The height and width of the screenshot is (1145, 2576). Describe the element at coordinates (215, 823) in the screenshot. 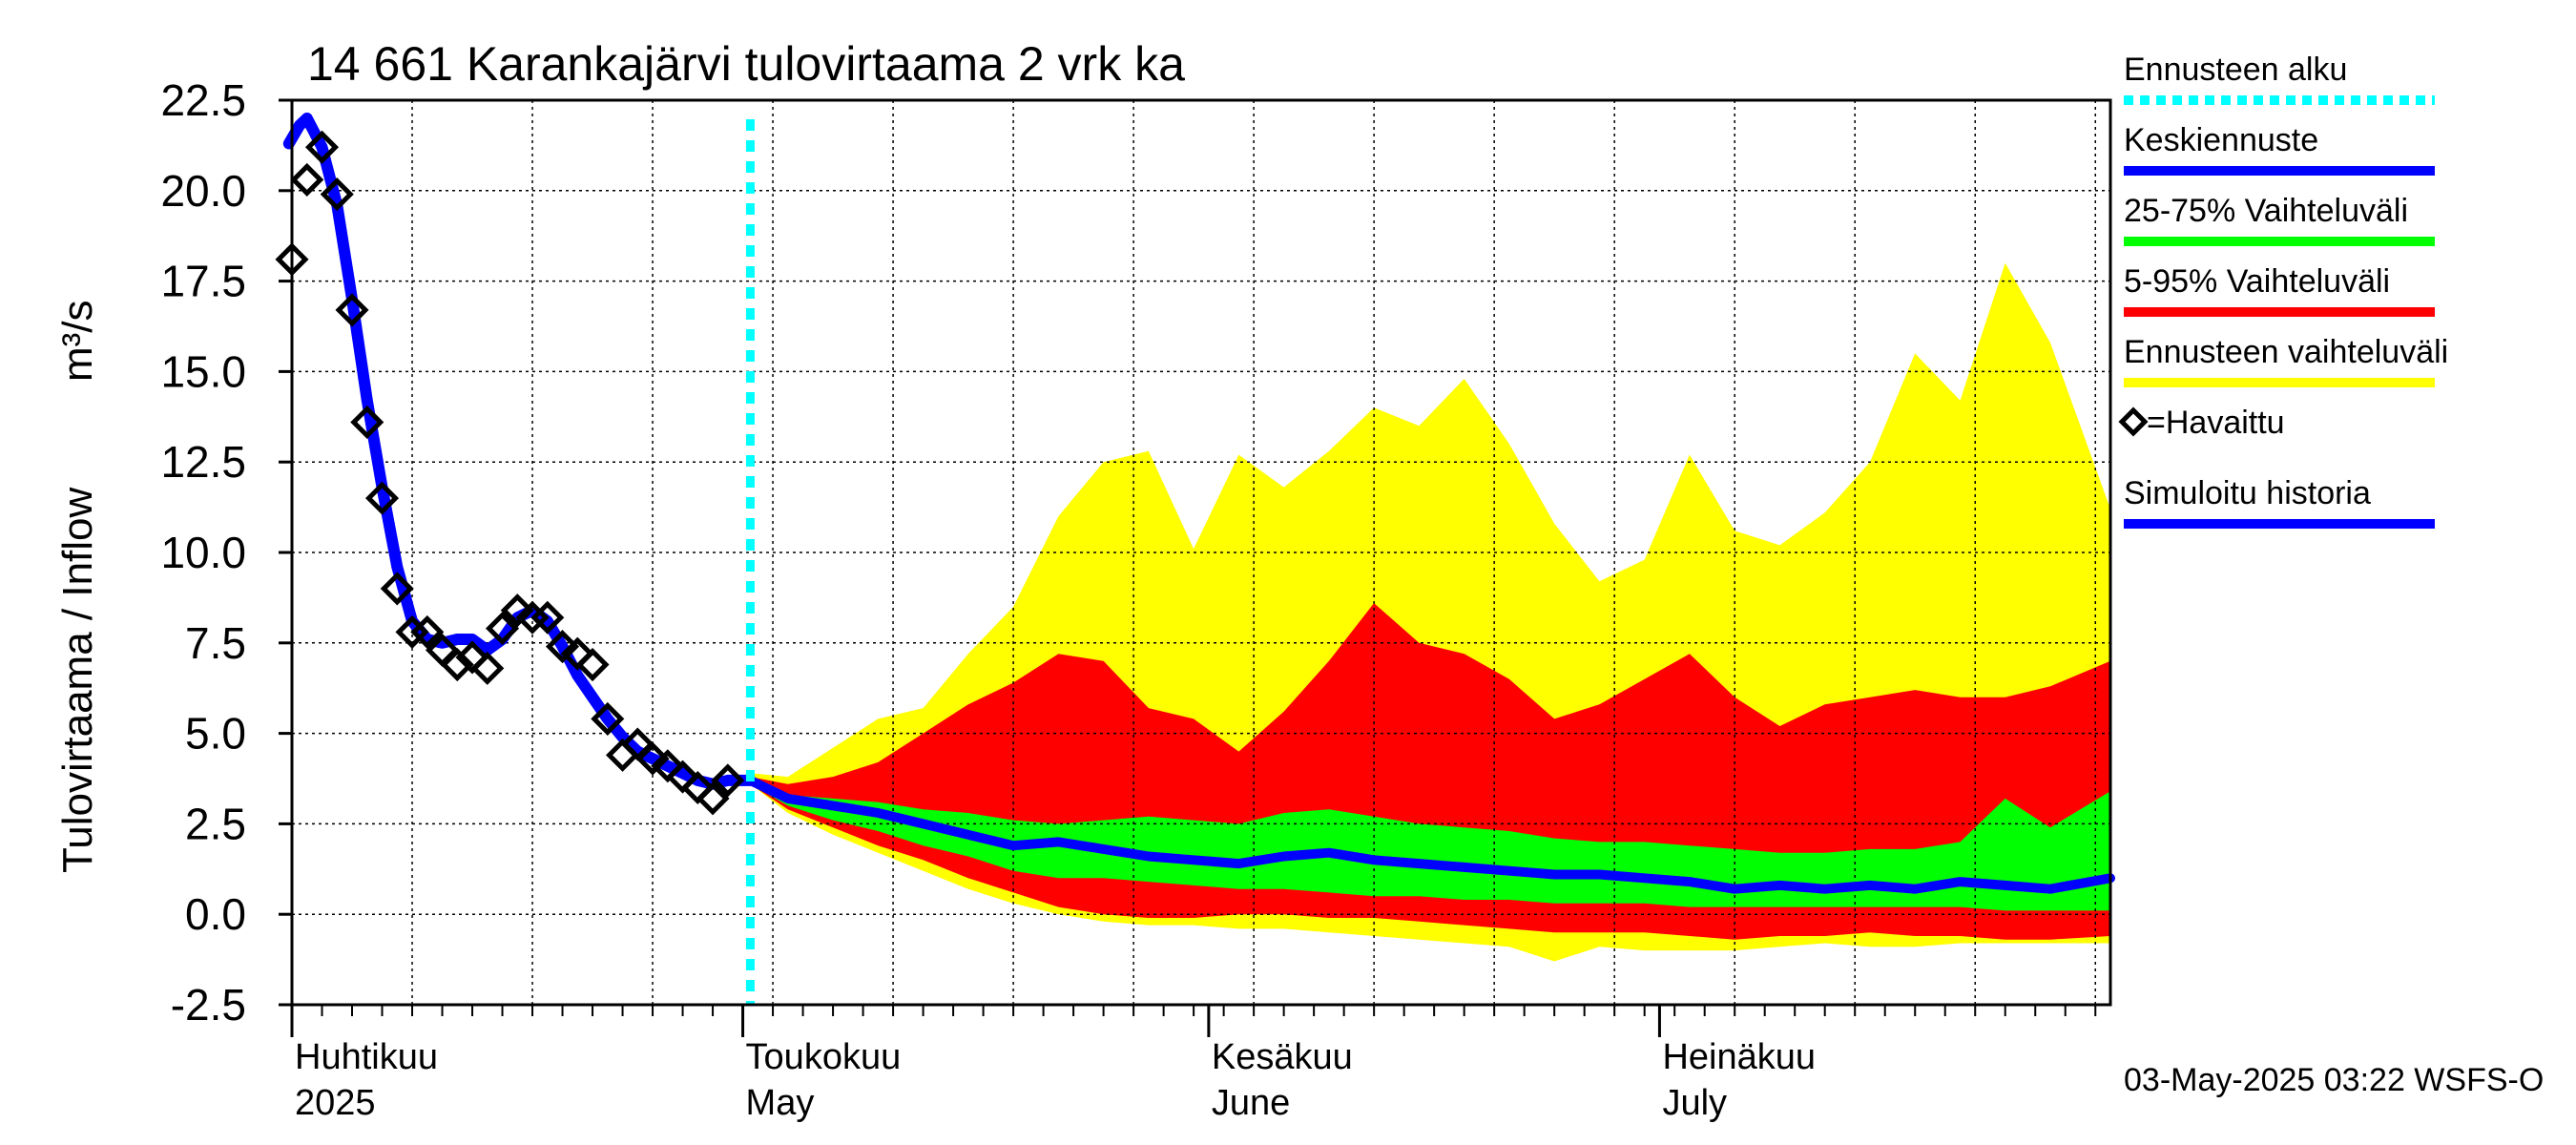

I see `y-tick-label: 2.5` at that location.